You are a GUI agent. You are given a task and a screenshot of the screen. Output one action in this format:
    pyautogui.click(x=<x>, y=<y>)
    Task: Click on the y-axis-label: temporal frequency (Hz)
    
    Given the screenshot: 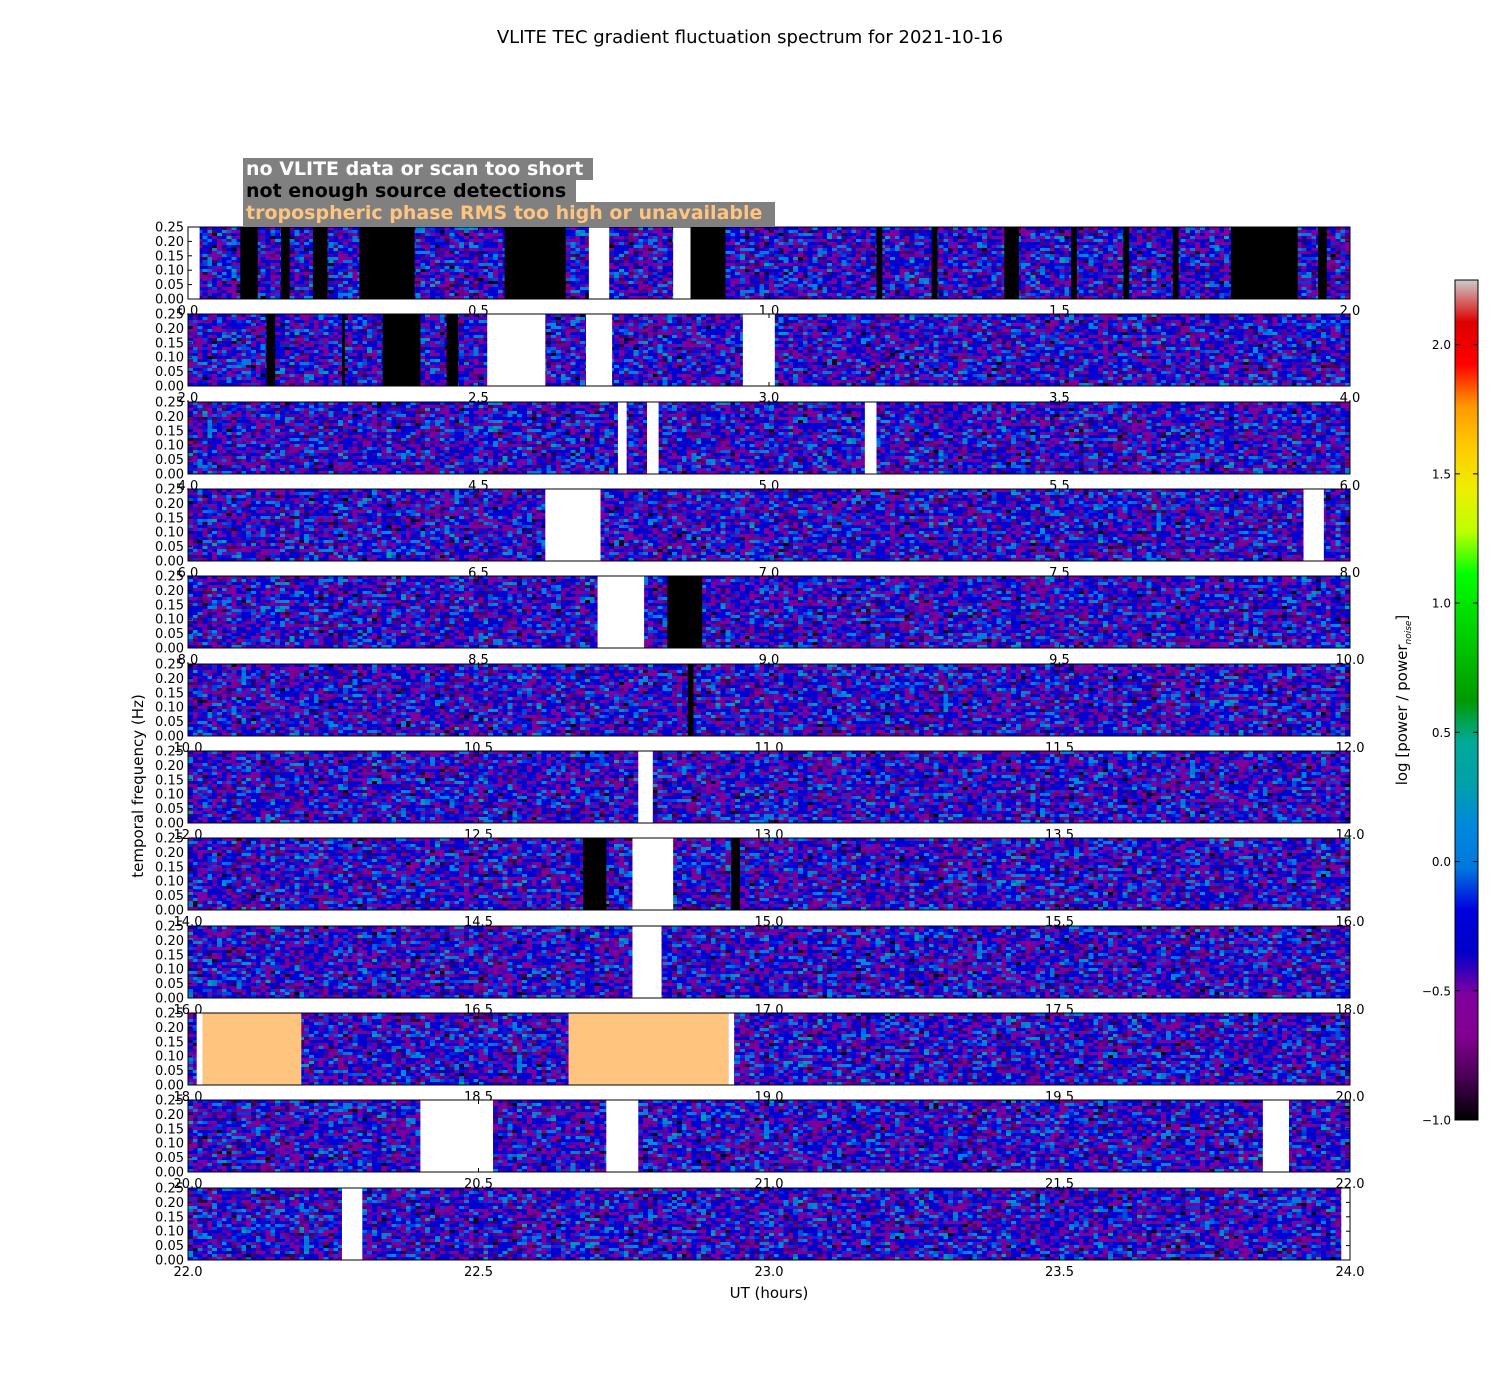 What is the action you would take?
    pyautogui.click(x=138, y=786)
    